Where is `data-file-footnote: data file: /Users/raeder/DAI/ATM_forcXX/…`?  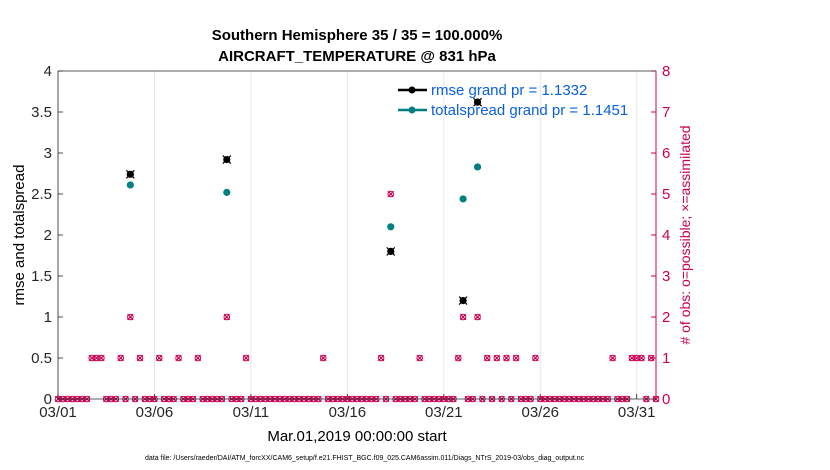 data-file-footnote: data file: /Users/raeder/DAI/ATM_forcXX/… is located at coordinates (365, 458).